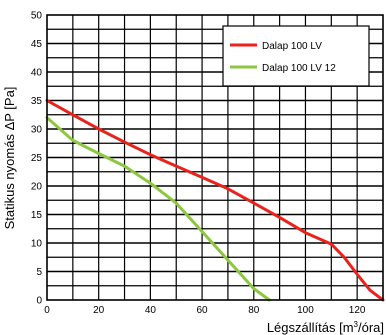 The image size is (386, 335). I want to click on x-axis-title-end: /óra], so click(371, 327).